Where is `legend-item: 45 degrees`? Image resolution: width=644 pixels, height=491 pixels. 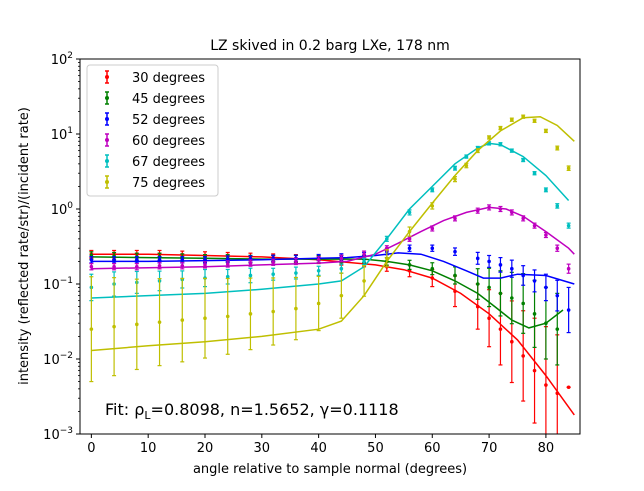
legend-item: 45 degrees is located at coordinates (155, 99).